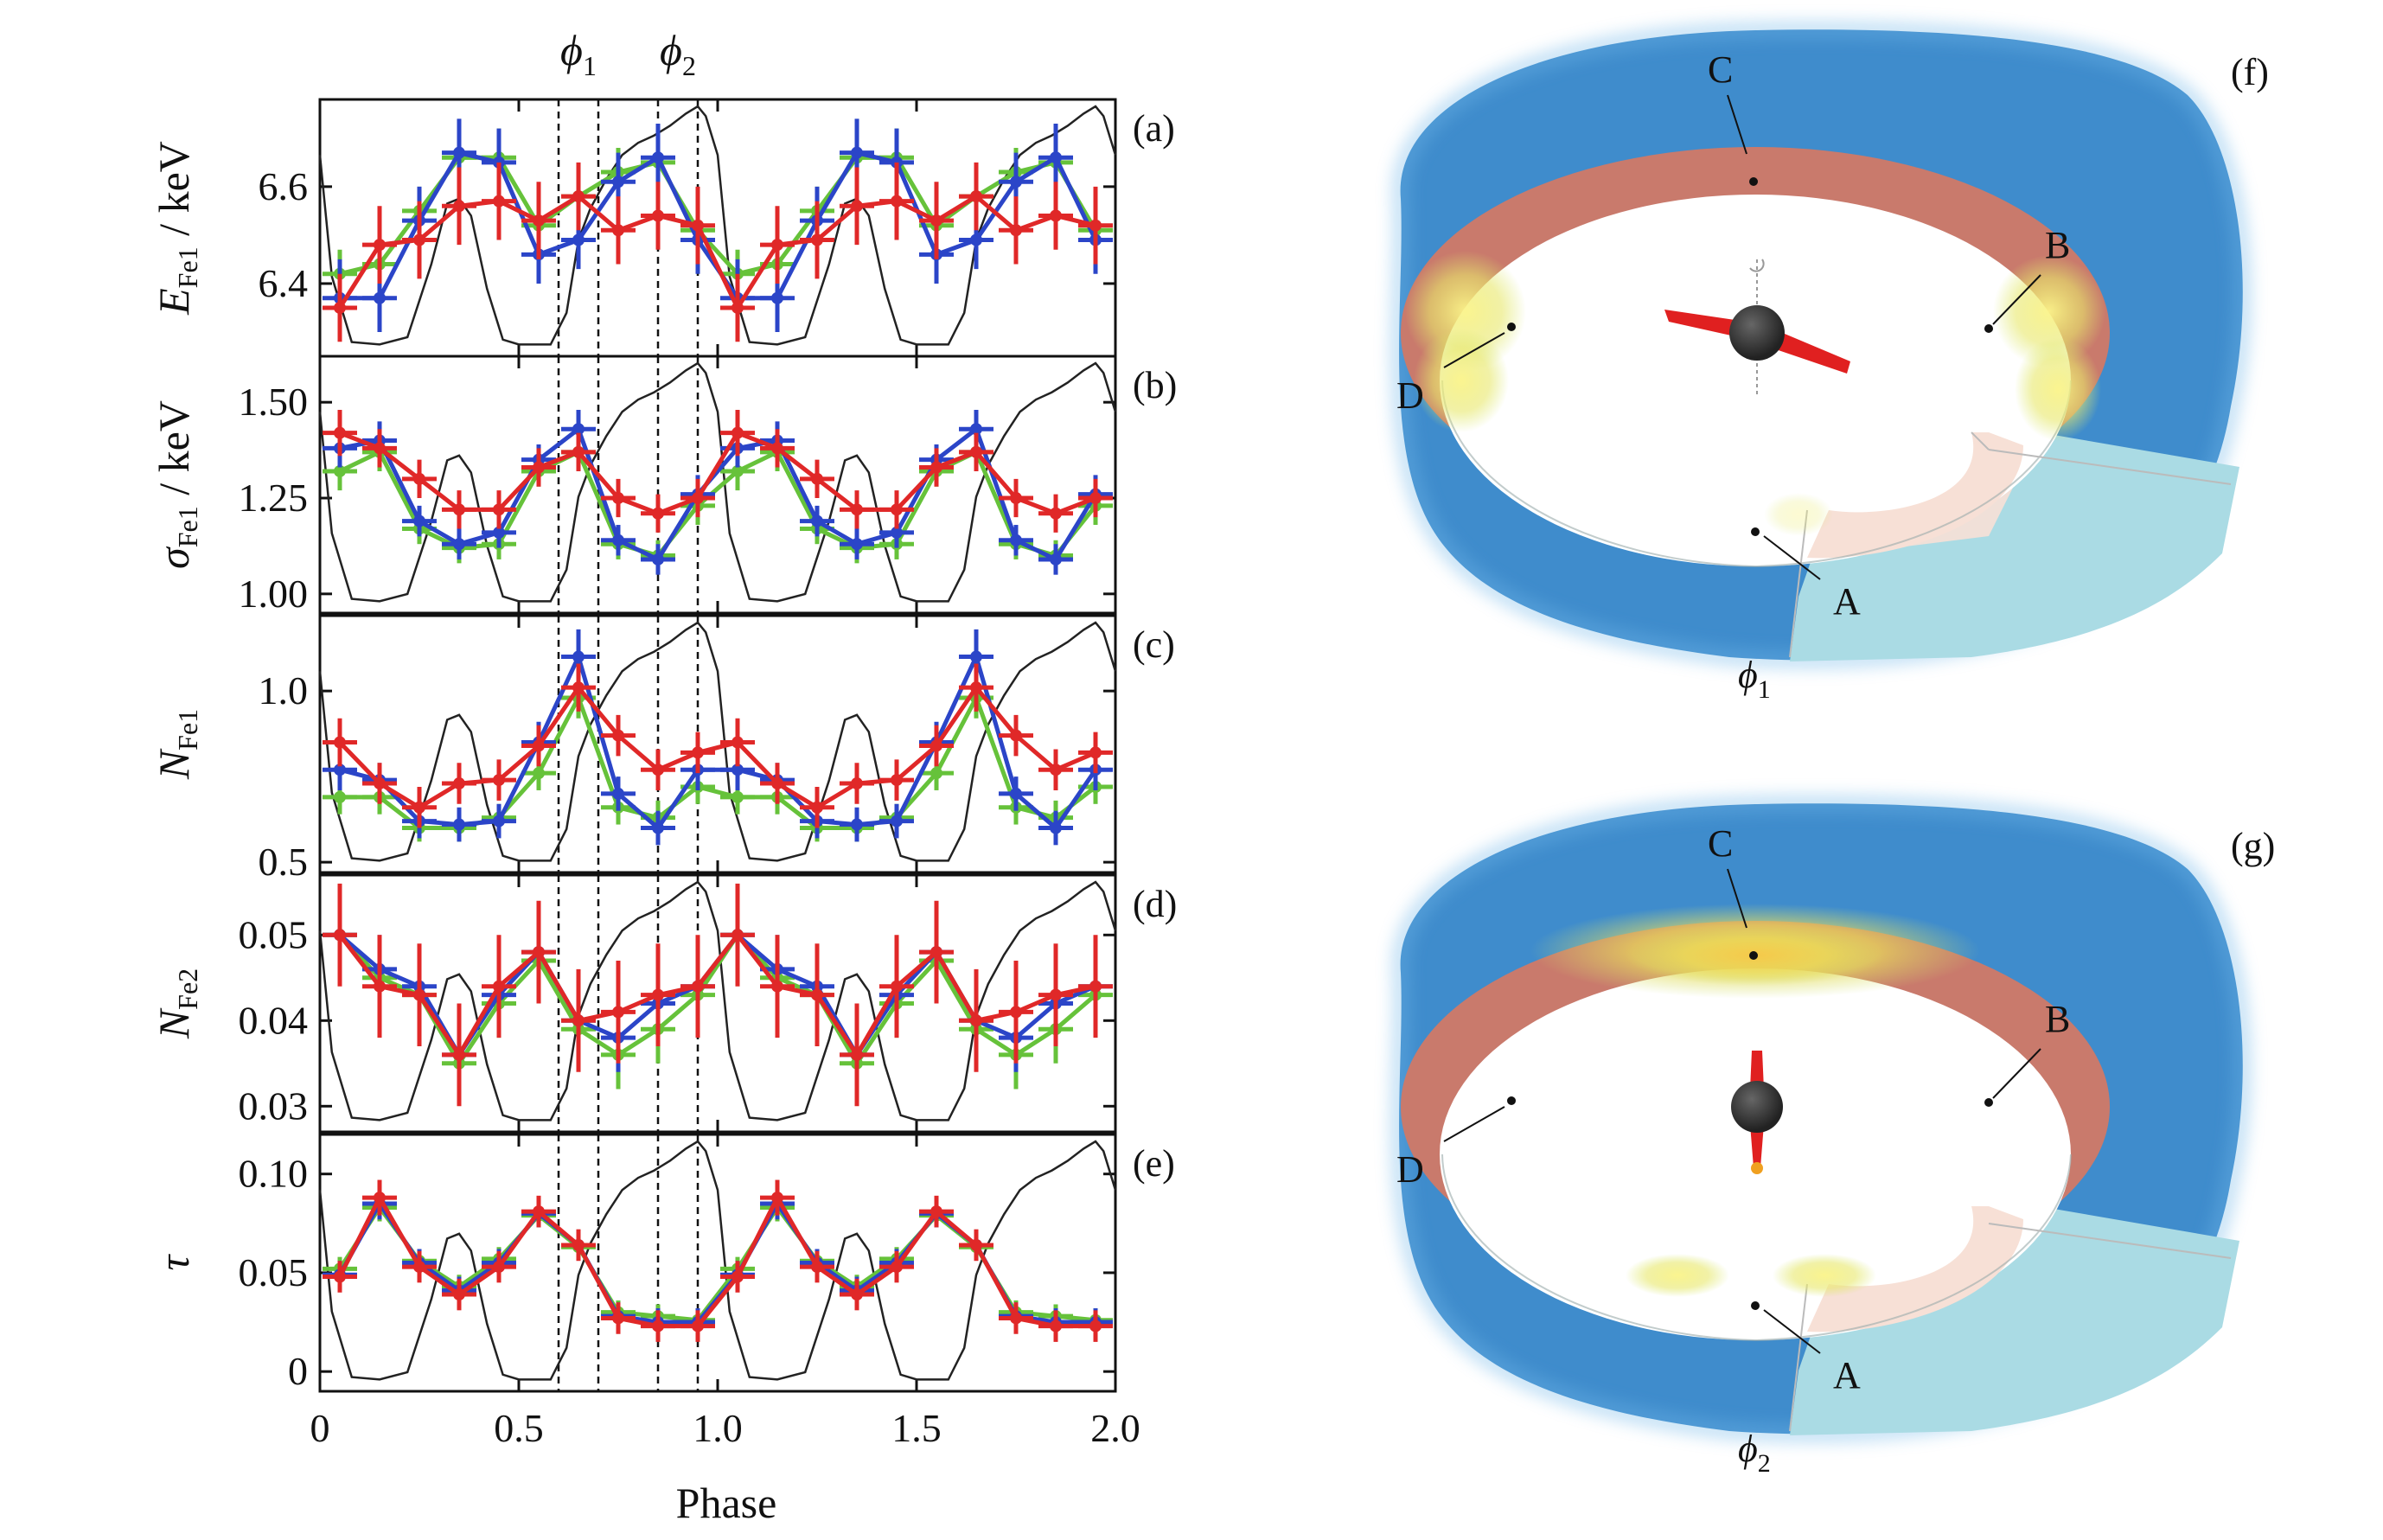 The width and height of the screenshot is (2383, 1540). What do you see at coordinates (663, 486) in the screenshot?
I see `panel-b: 1.00 1.25 1.50 σFe1 / keV (b)` at bounding box center [663, 486].